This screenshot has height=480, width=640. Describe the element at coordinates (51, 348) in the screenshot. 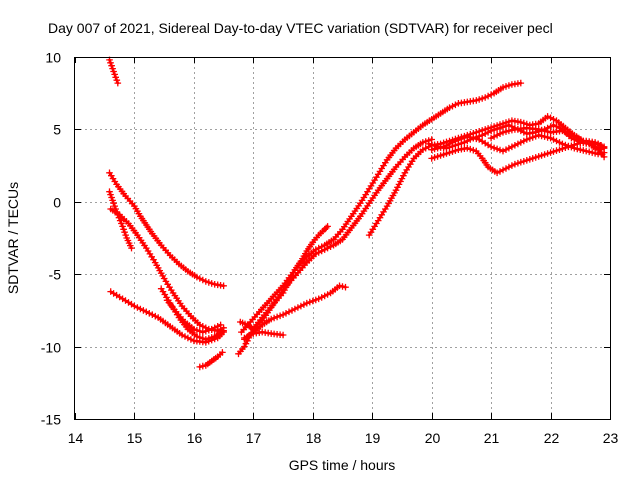

I see `y-tick-label: -10` at that location.